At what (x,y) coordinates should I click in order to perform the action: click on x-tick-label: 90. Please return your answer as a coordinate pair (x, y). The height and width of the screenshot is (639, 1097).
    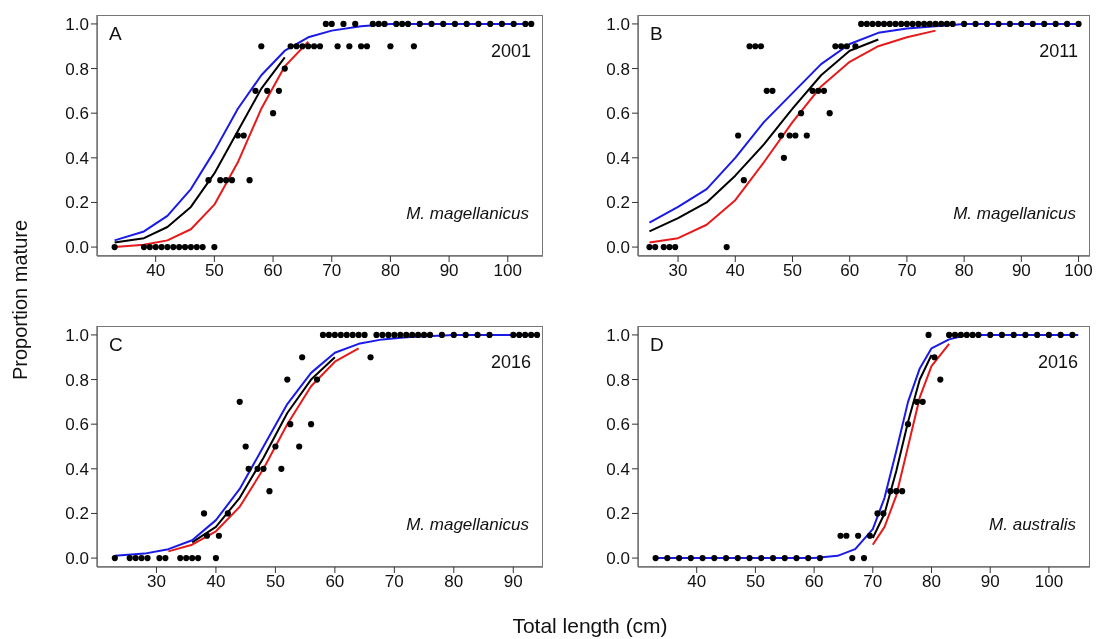
    Looking at the image, I should click on (449, 271).